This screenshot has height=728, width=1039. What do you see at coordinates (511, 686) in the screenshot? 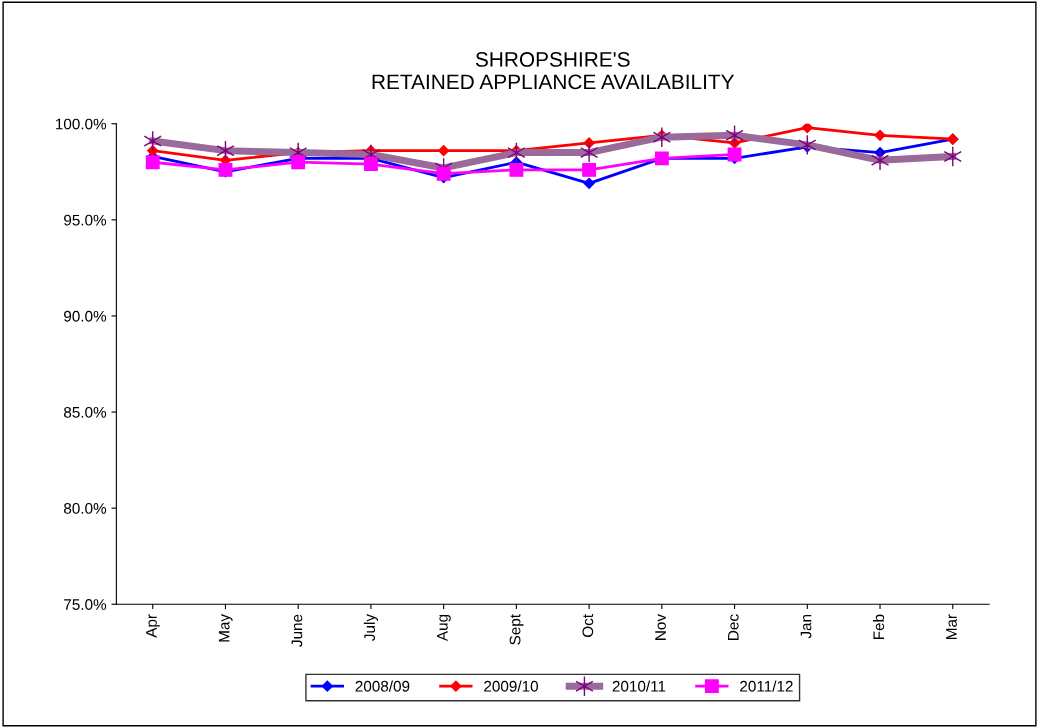
I see `legend-label: 2009/10` at bounding box center [511, 686].